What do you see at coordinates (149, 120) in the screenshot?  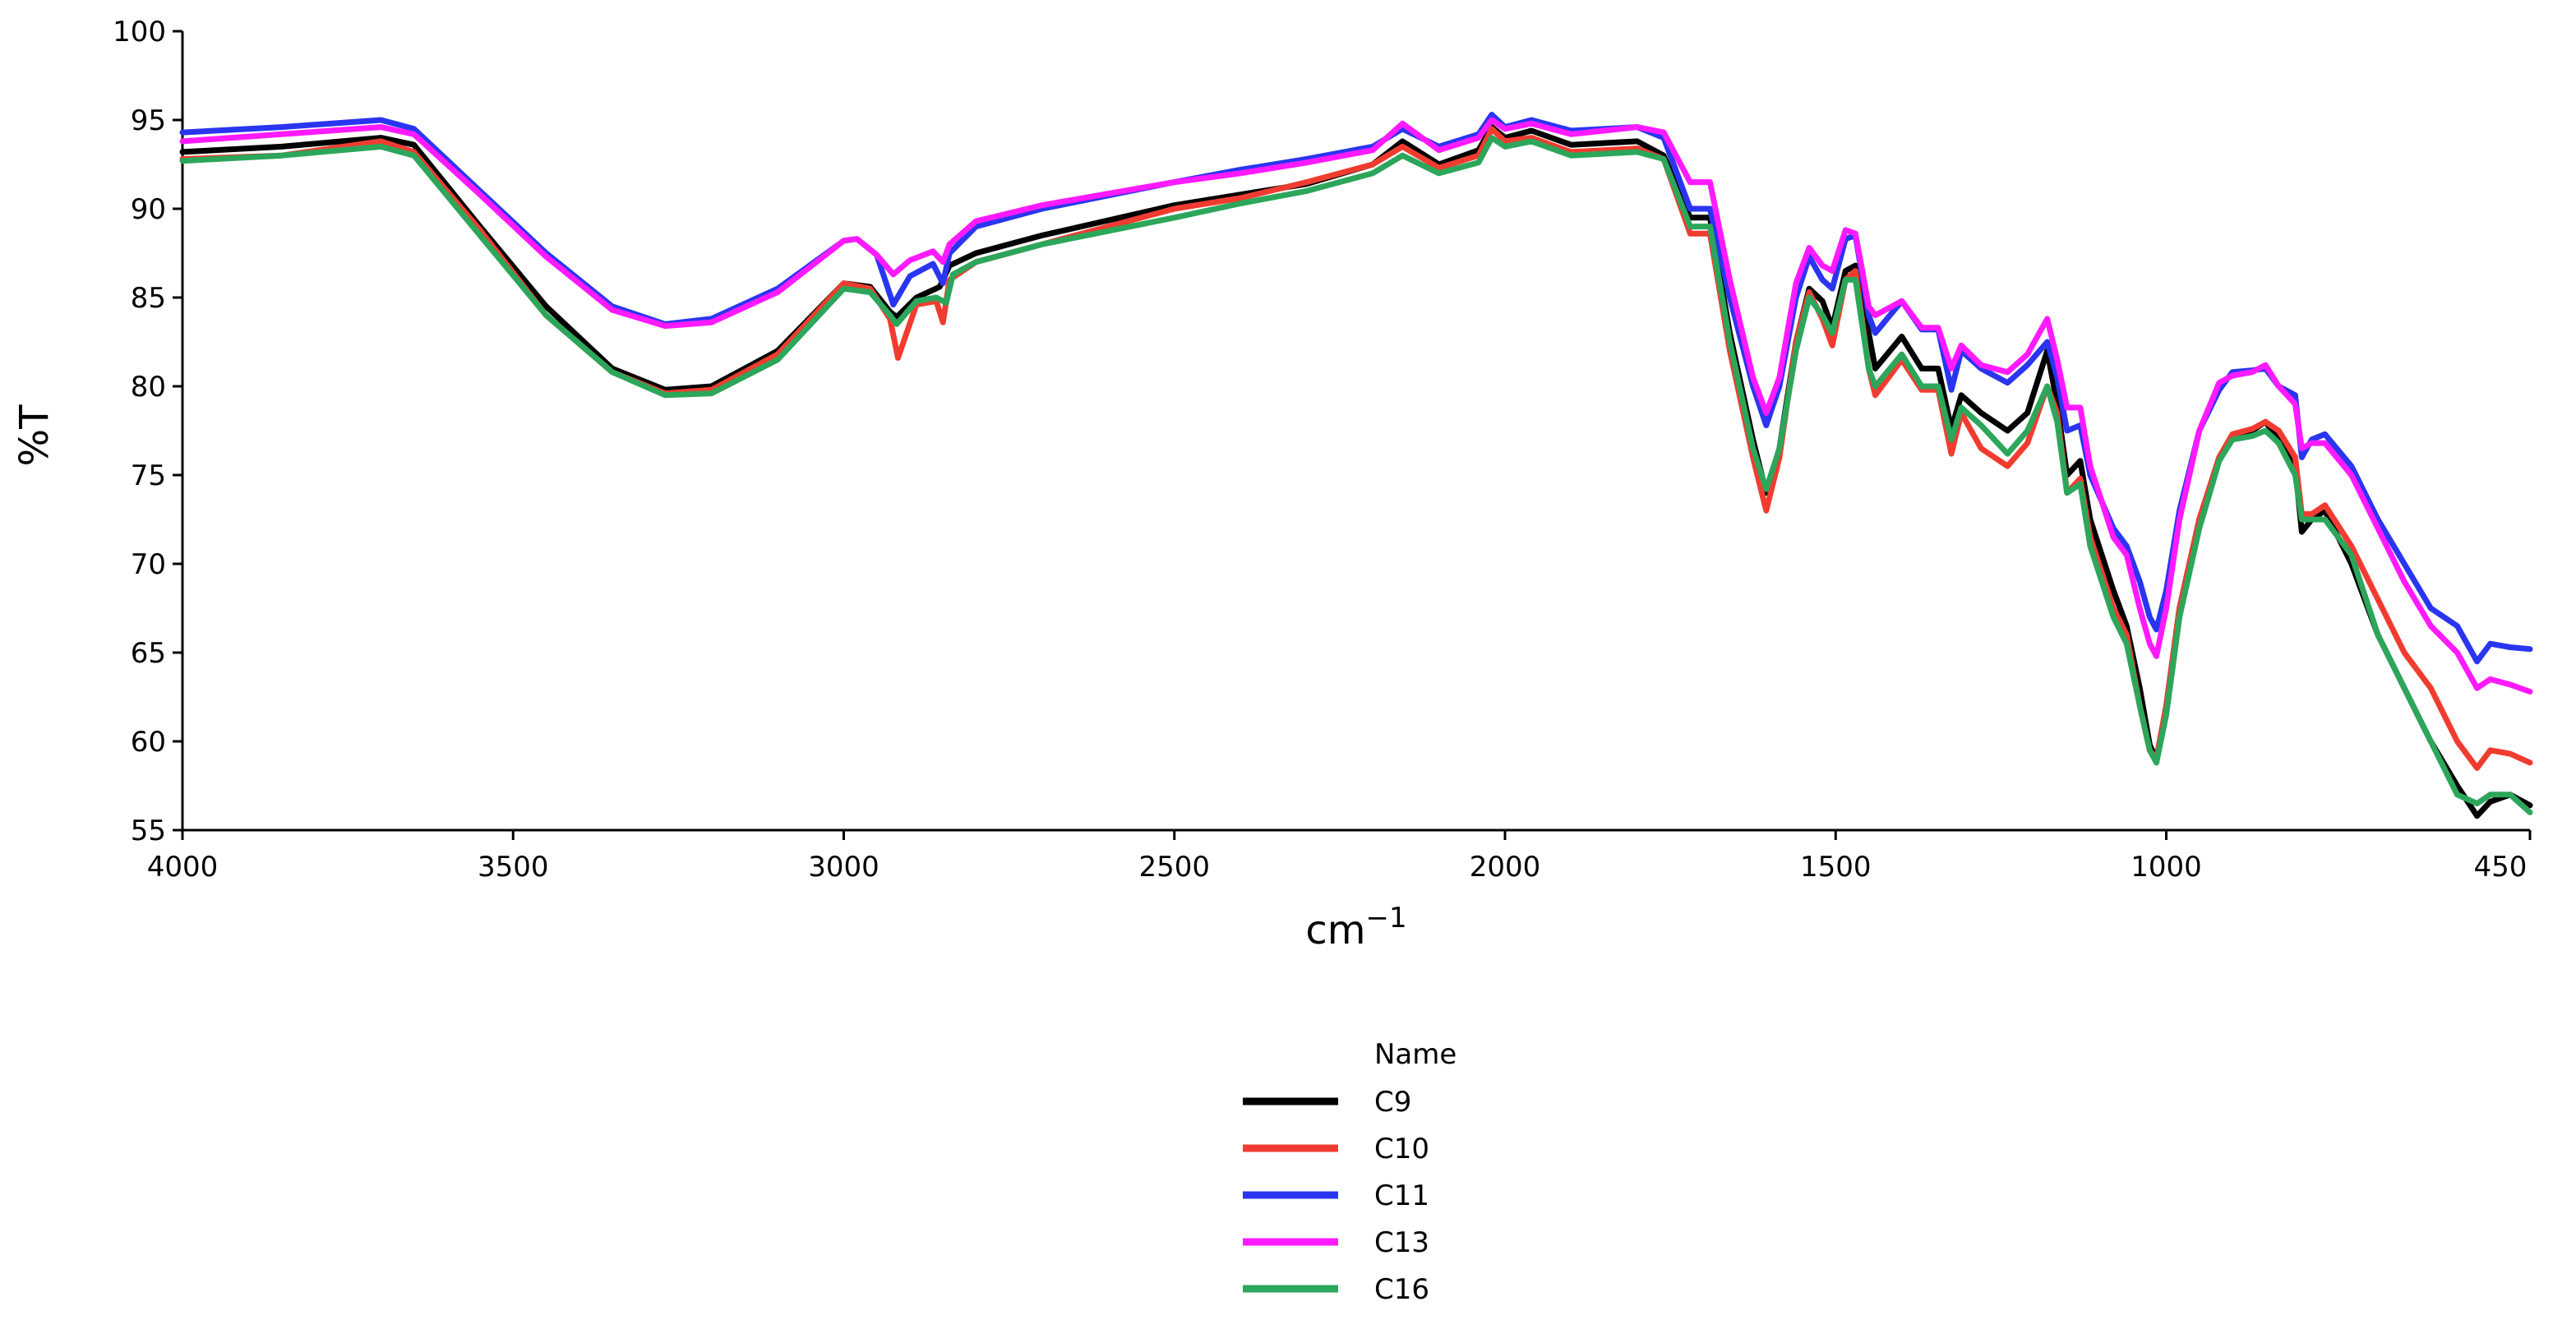 I see `y-tick-label: 95` at bounding box center [149, 120].